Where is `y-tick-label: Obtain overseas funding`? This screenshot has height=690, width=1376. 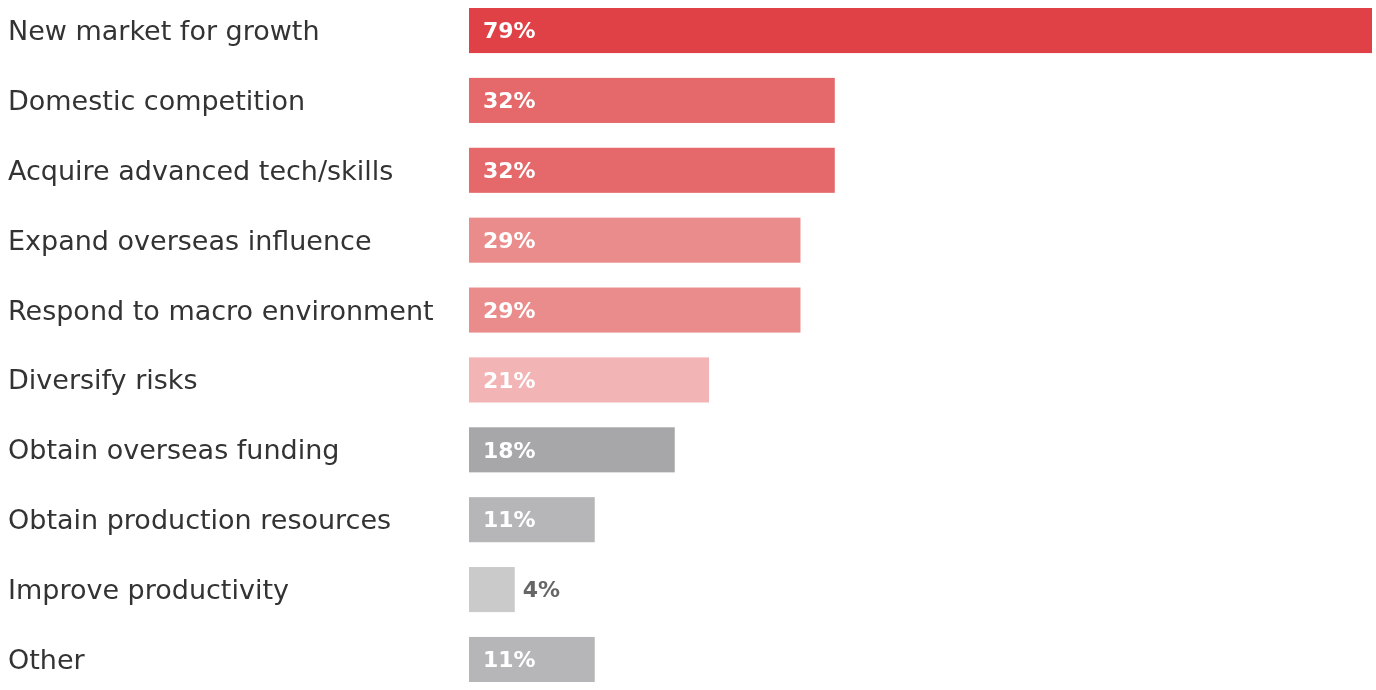
y-tick-label: Obtain overseas funding is located at coordinates (174, 450).